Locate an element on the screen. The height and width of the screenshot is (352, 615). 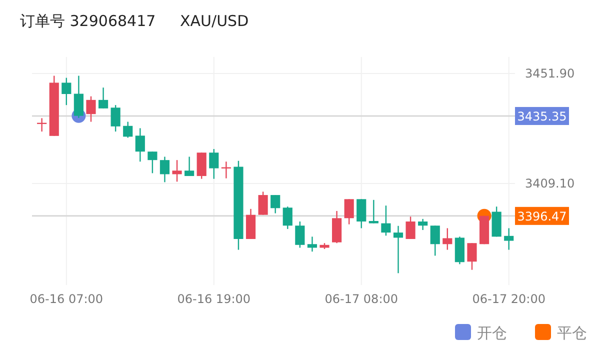
ref-line-label: 3435.35 is located at coordinates (542, 116).